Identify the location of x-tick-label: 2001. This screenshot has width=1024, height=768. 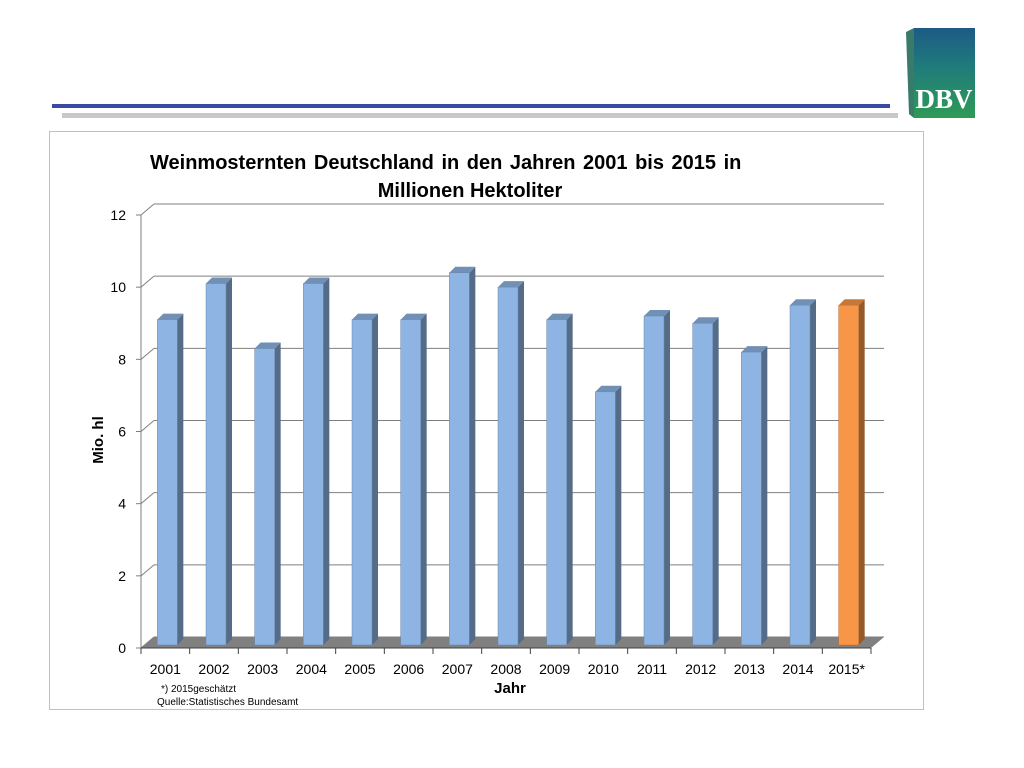
(165, 669).